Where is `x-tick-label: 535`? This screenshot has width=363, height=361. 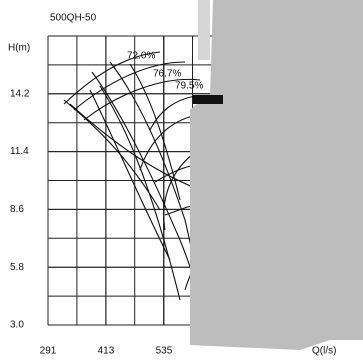 x-tick-label: 535 is located at coordinates (164, 351).